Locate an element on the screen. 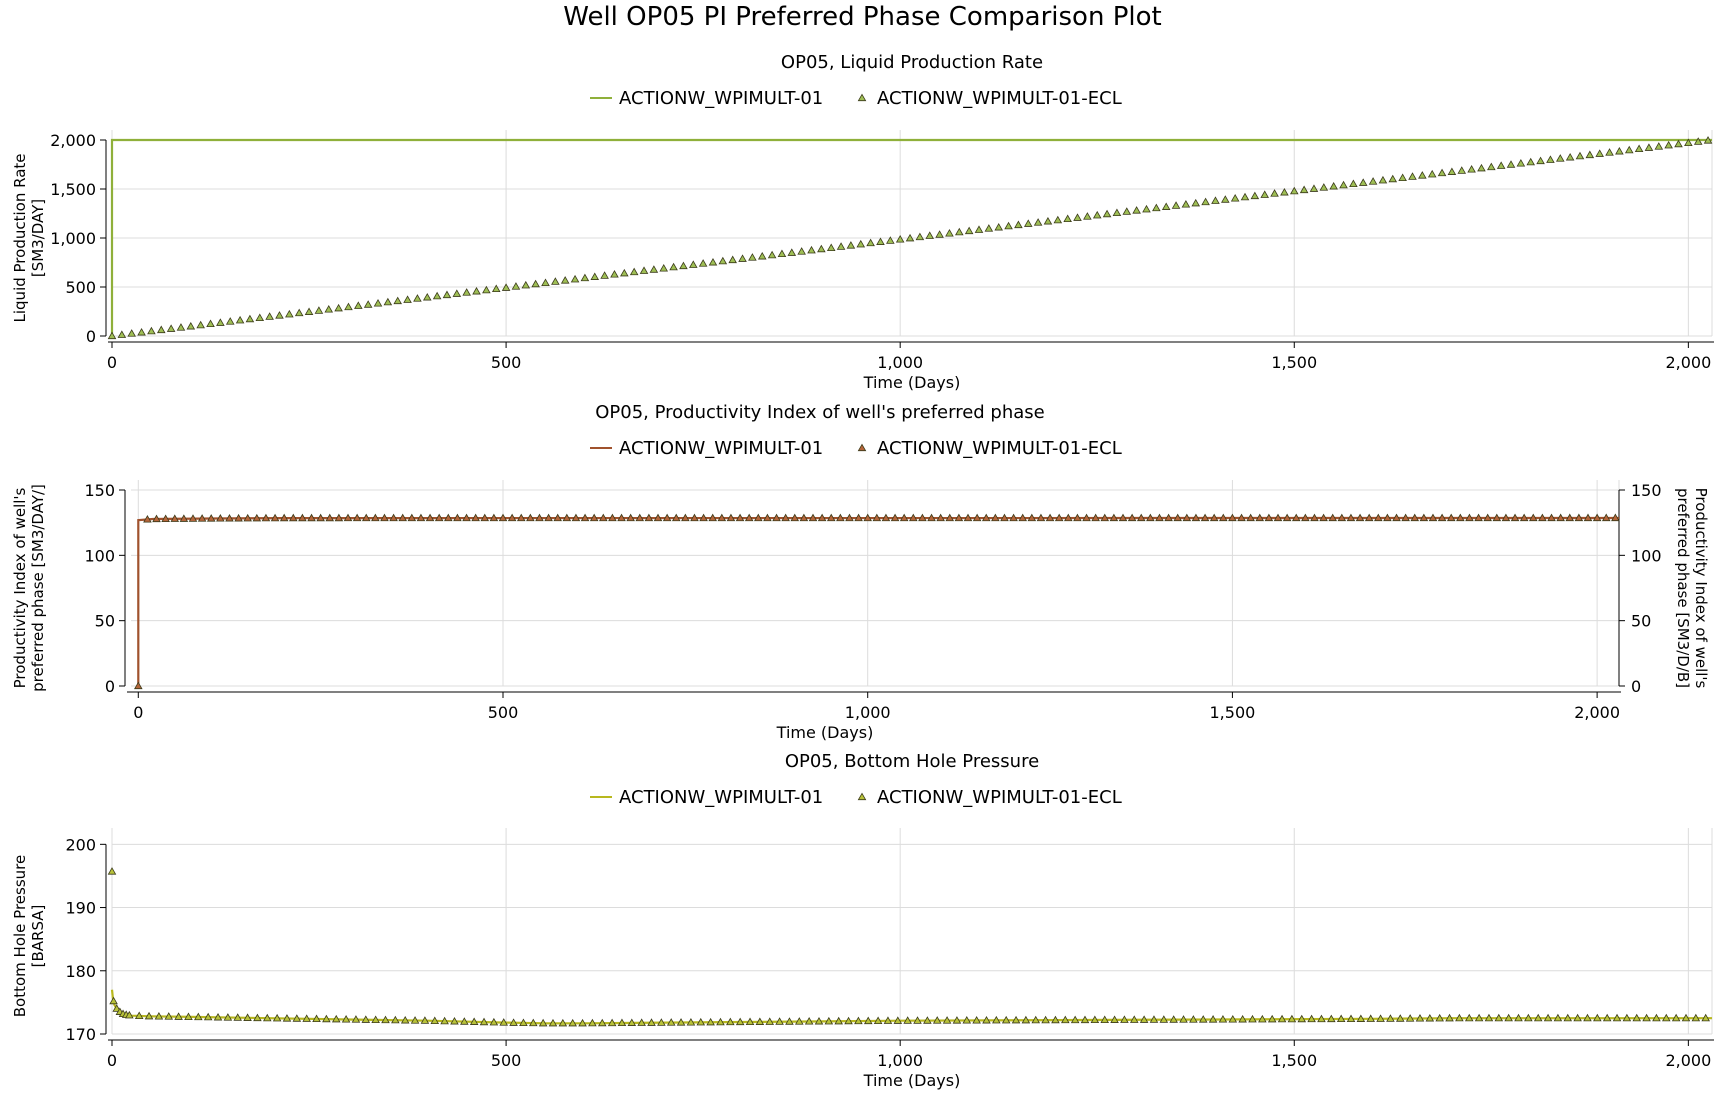 The image size is (1725, 1107). x-tick-label: 1,000 is located at coordinates (868, 712).